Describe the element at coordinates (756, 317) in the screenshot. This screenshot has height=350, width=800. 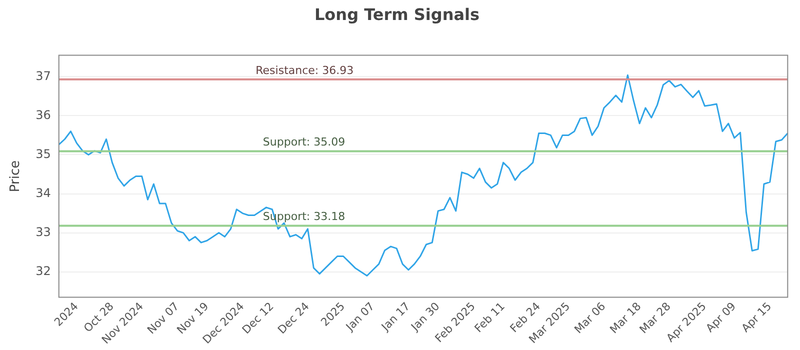
I see `x-tick-label: Apr 15` at that location.